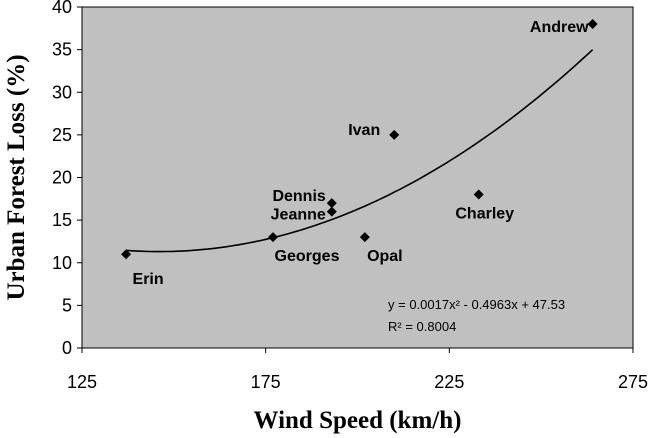 This screenshot has width=650, height=438. What do you see at coordinates (298, 196) in the screenshot?
I see `point-label-dennis: Dennis` at bounding box center [298, 196].